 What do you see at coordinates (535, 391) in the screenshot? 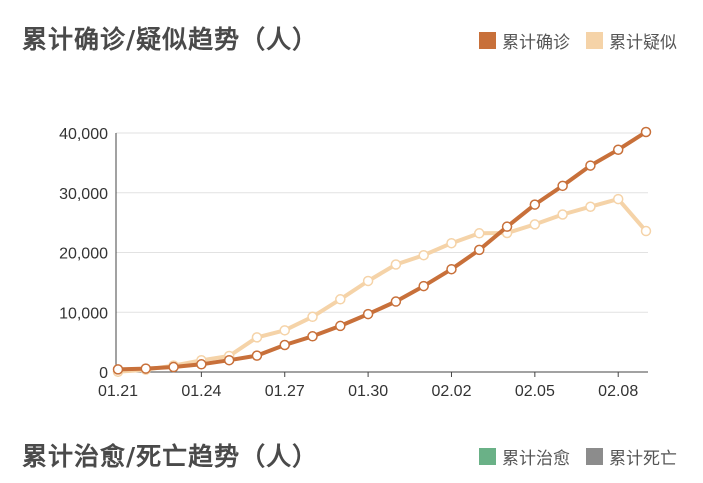
I see `x-tick-label: 02.05` at bounding box center [535, 391].